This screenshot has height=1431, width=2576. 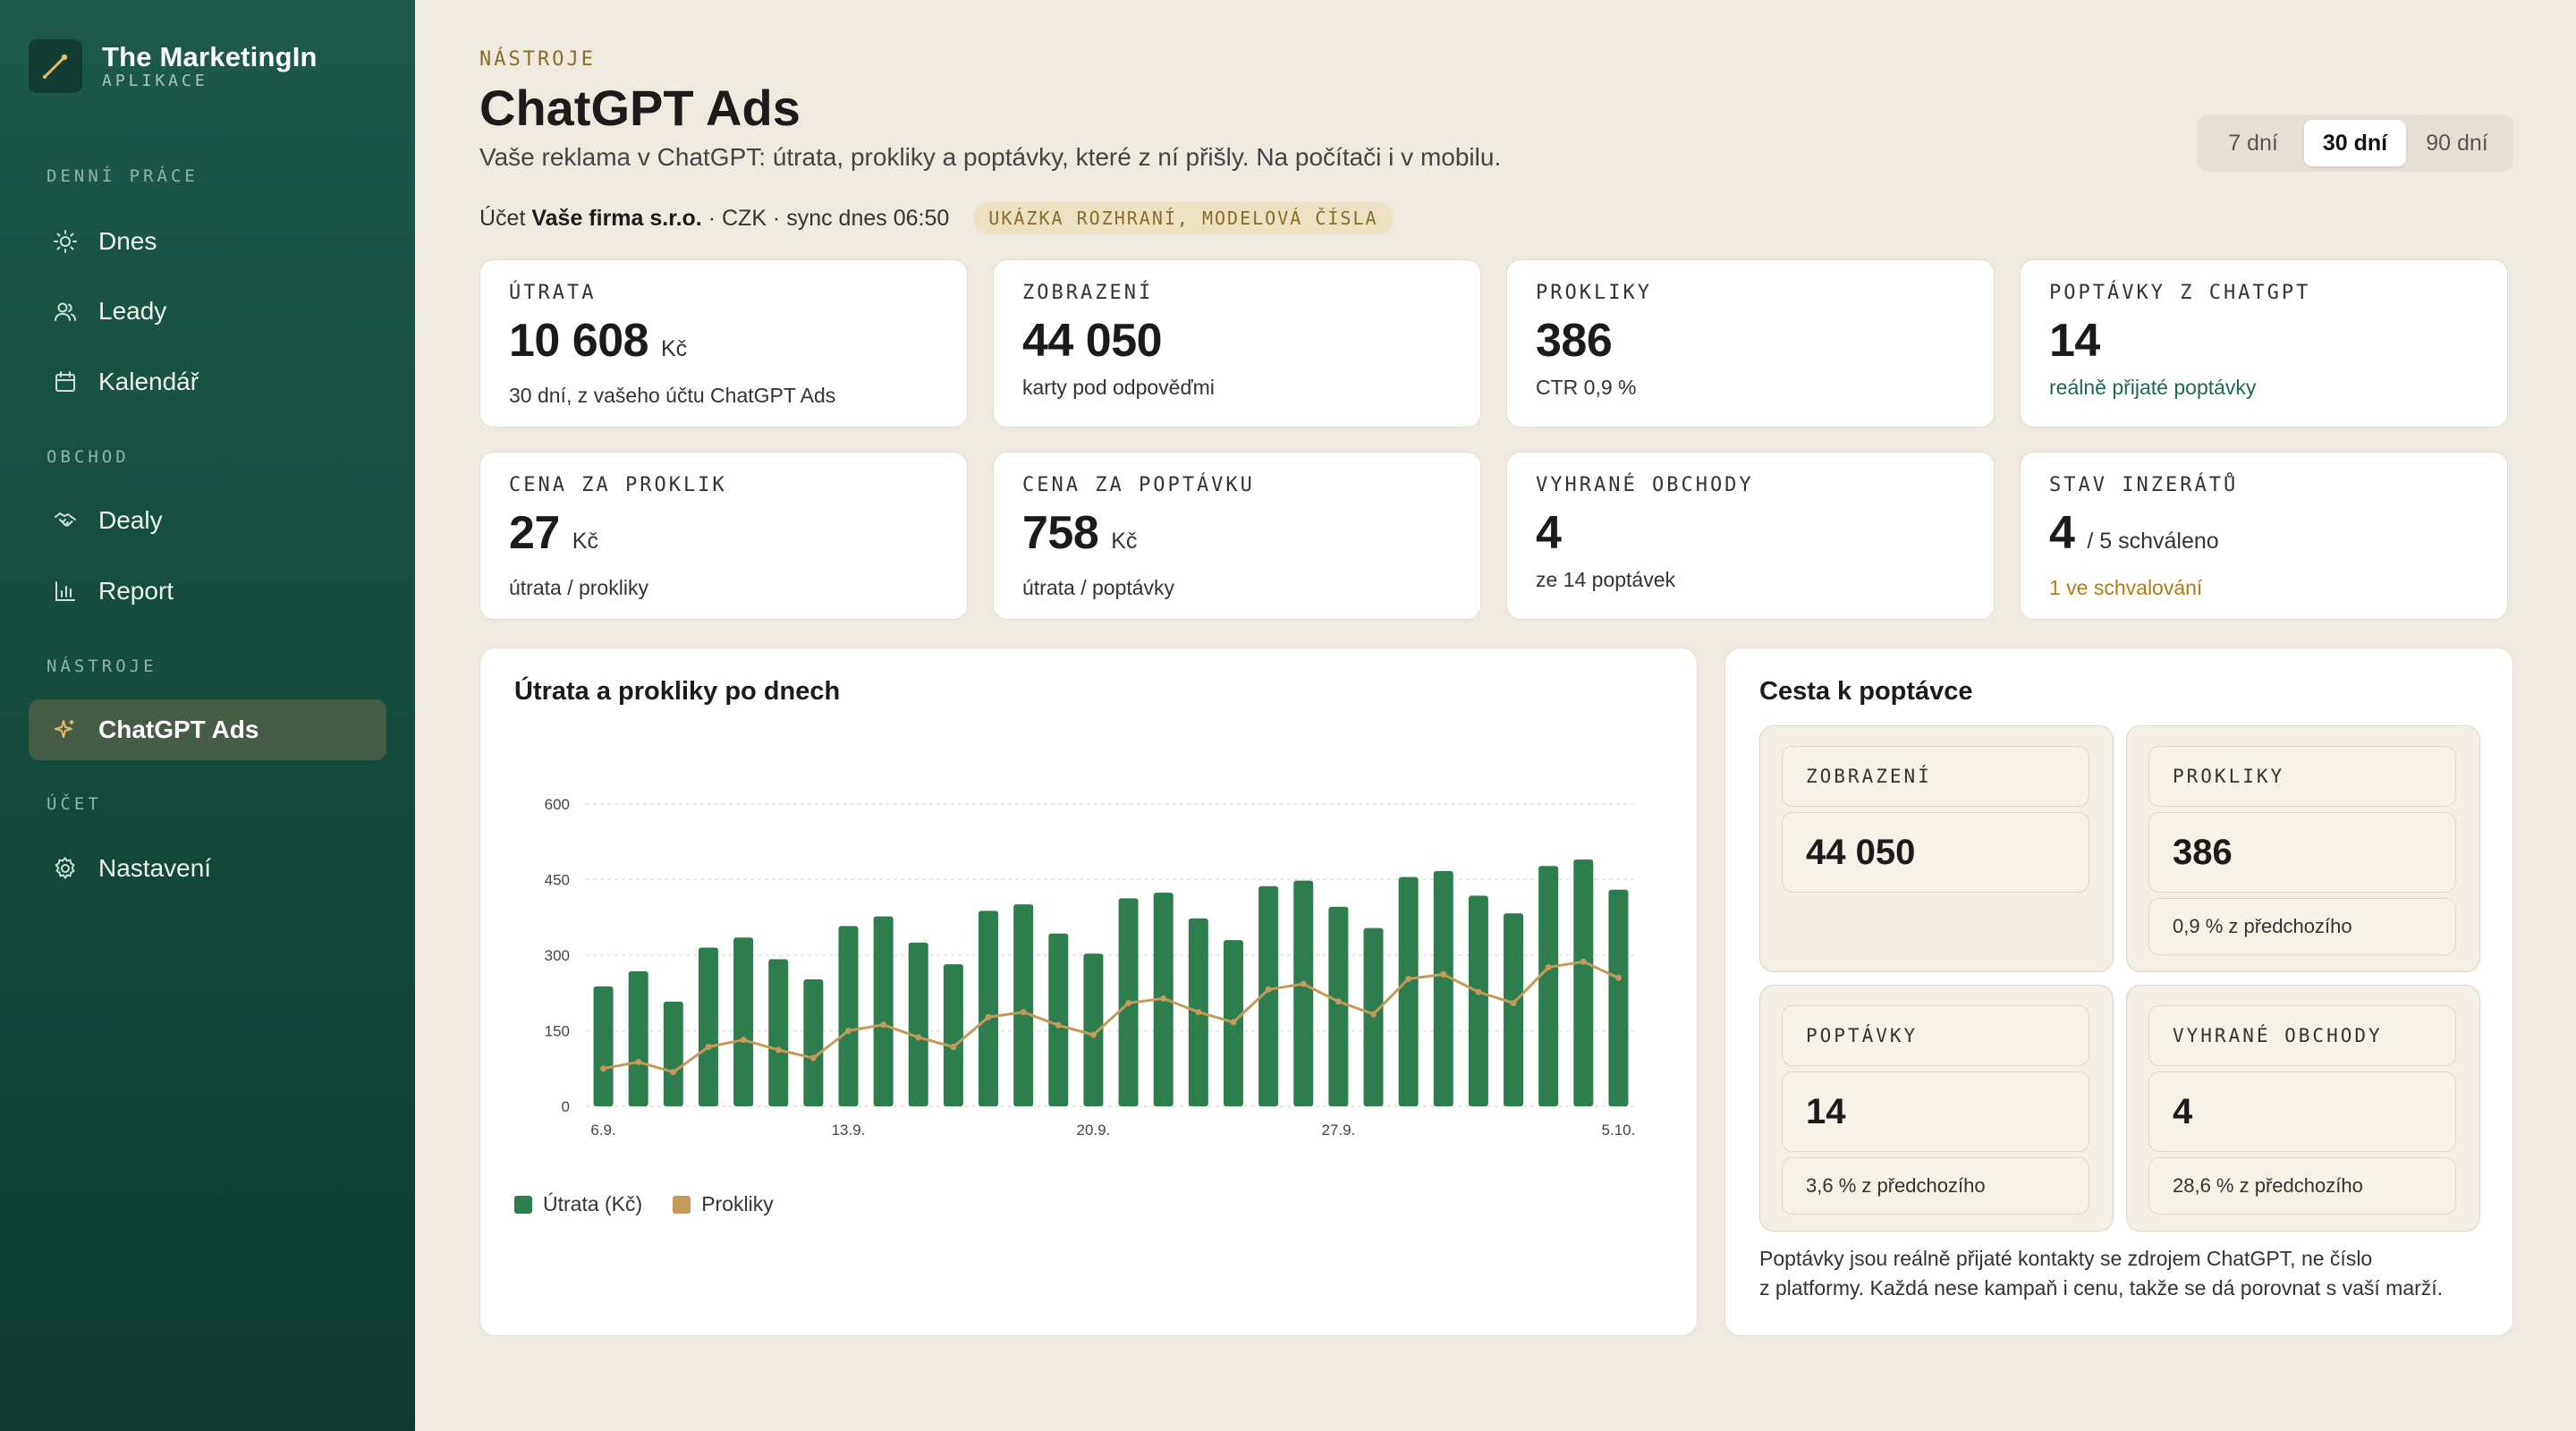 What do you see at coordinates (210, 57) in the screenshot?
I see `brand-name: The MarketingIn` at bounding box center [210, 57].